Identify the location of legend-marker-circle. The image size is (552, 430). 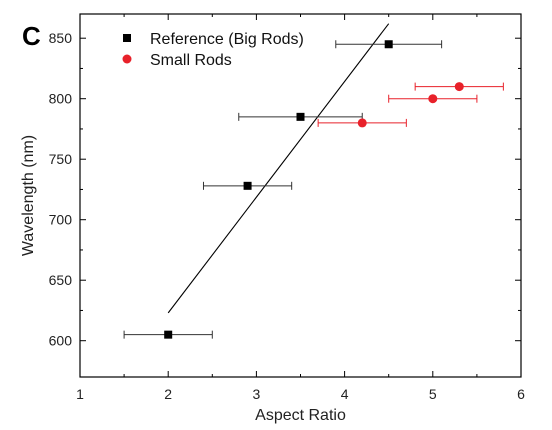
(127, 59).